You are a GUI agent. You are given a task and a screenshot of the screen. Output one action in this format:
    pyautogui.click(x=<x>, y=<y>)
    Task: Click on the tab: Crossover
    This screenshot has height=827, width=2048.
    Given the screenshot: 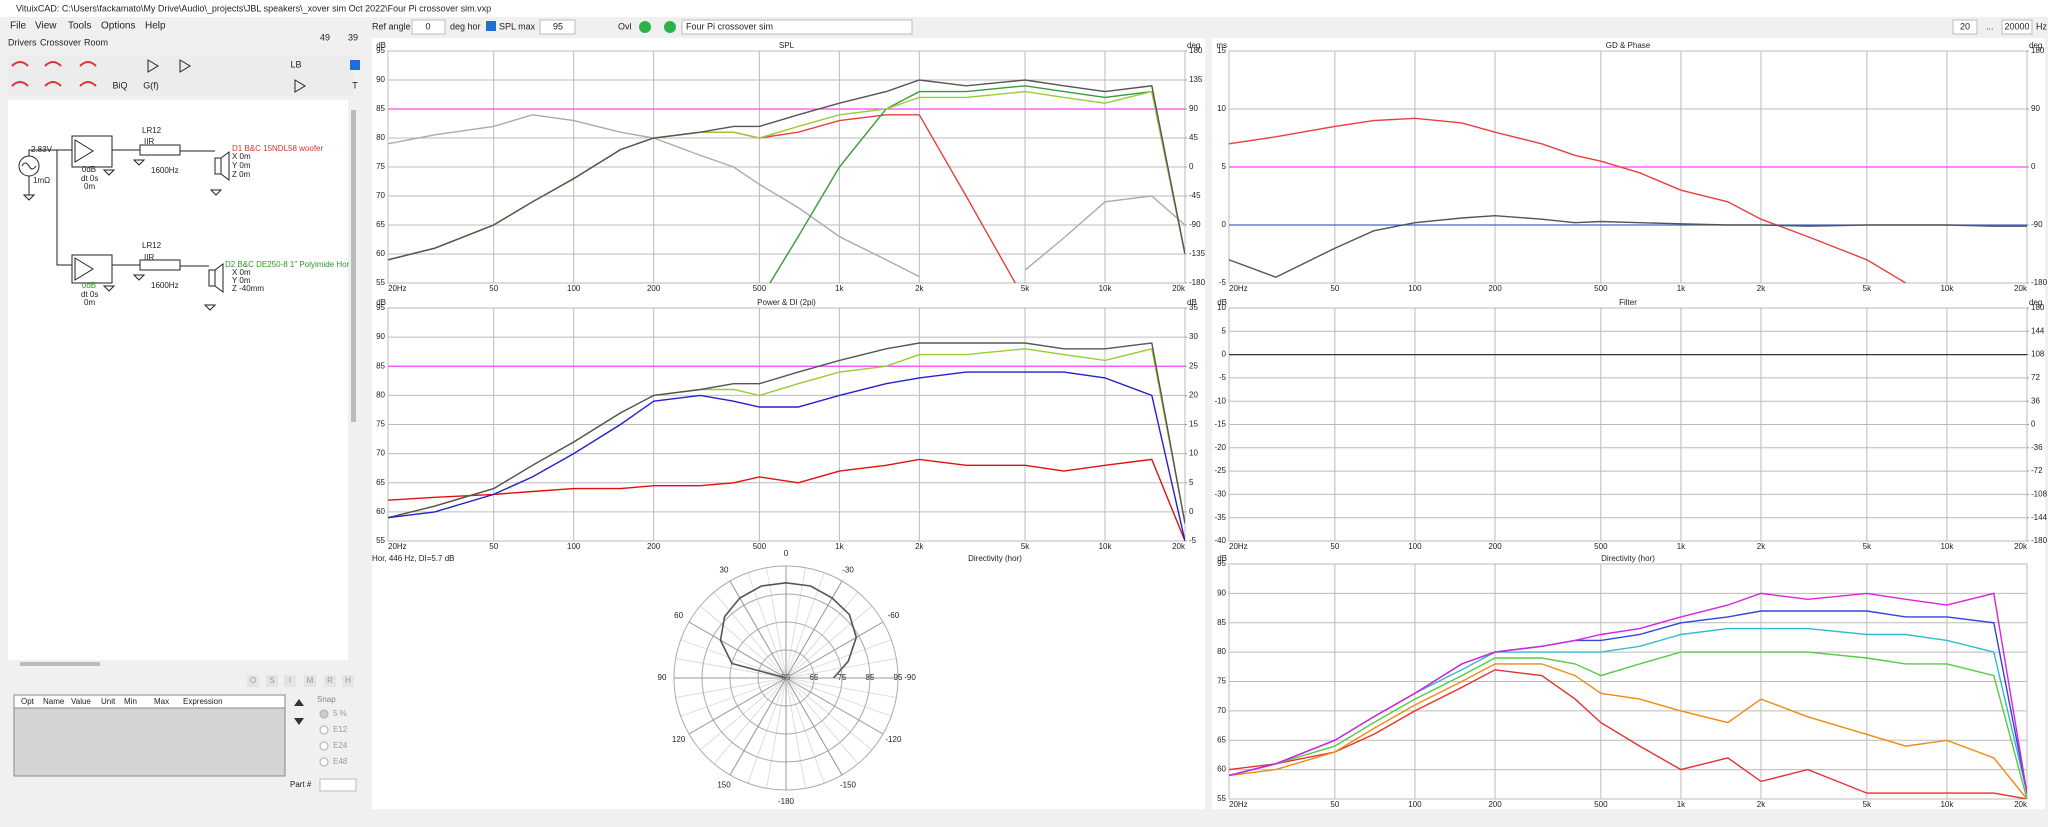 What is the action you would take?
    pyautogui.click(x=60, y=42)
    